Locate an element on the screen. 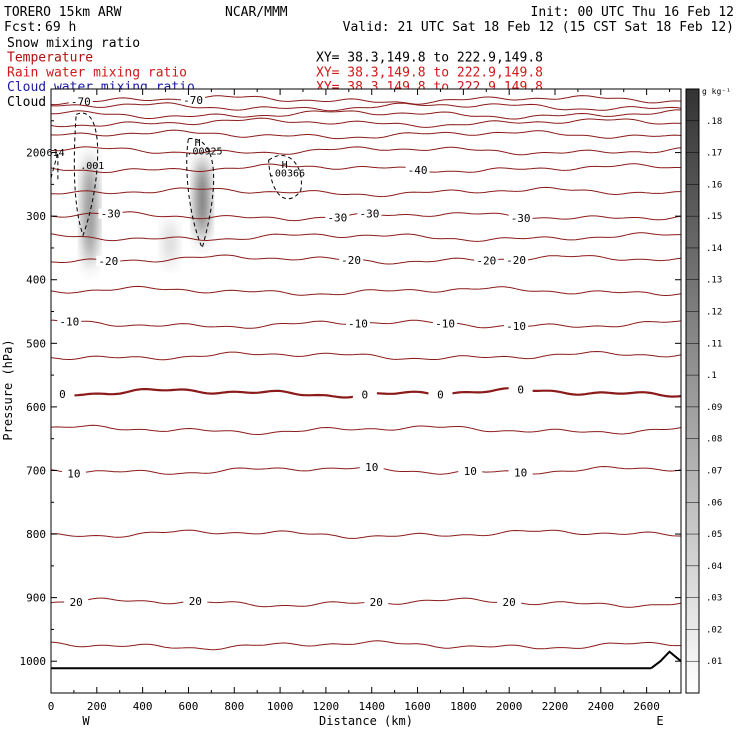 The width and height of the screenshot is (740, 740). isotherm-label--10-1: -10 is located at coordinates (358, 323).